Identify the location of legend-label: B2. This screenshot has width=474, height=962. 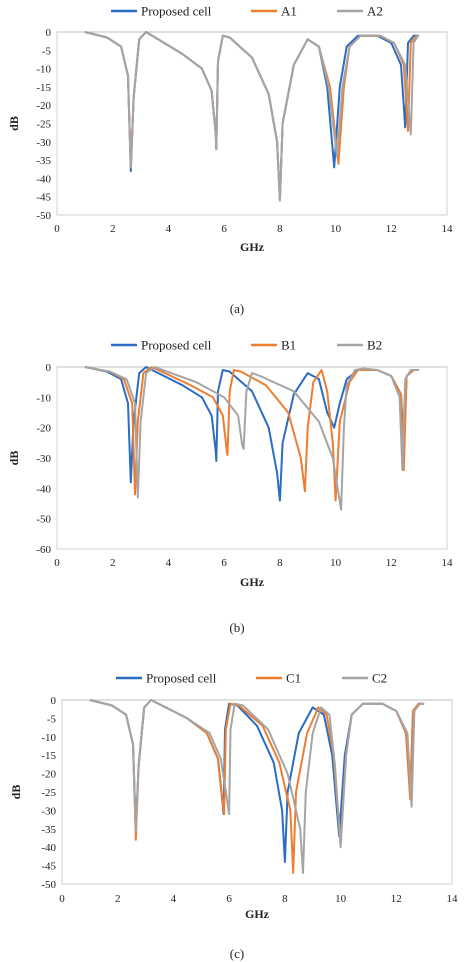
(374, 345).